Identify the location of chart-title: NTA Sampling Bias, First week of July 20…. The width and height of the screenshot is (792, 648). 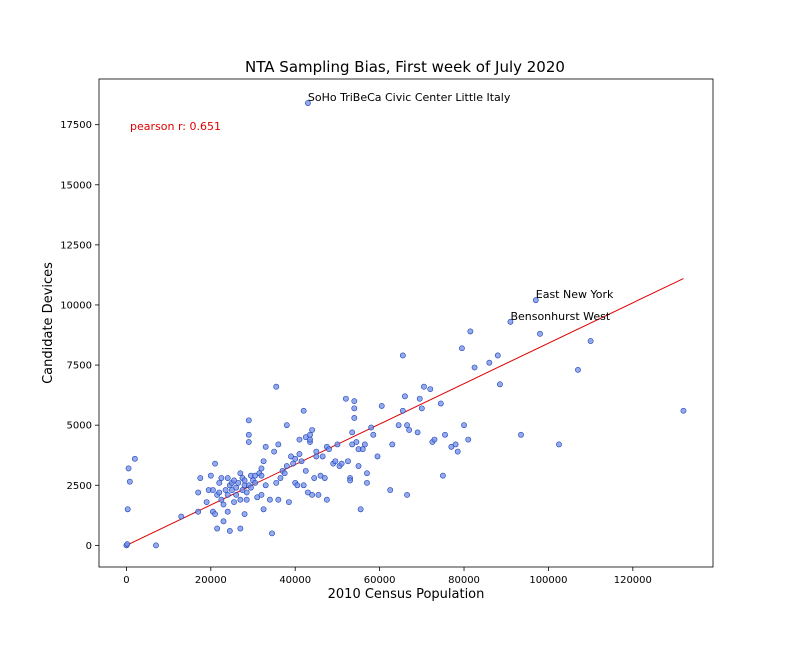
(405, 67).